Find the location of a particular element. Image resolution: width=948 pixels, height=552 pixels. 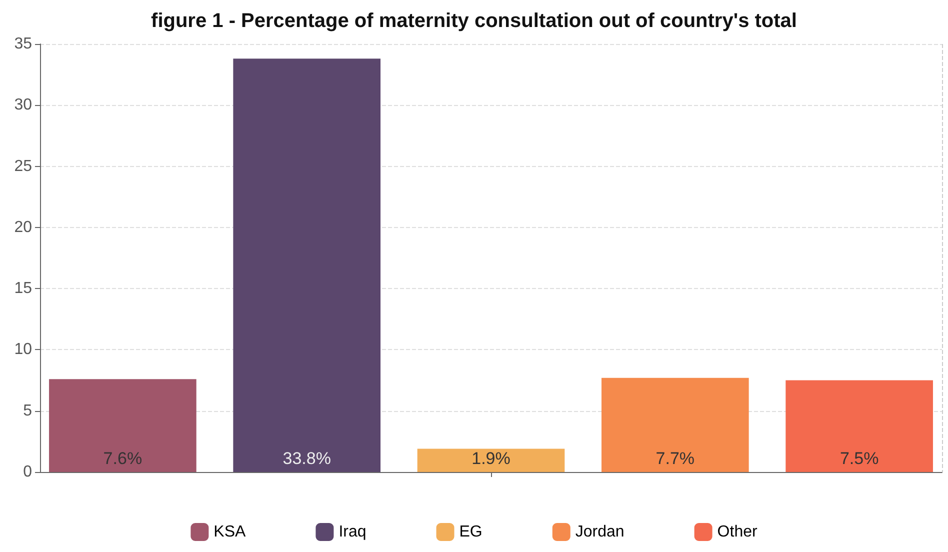

y-tick-label: 15 is located at coordinates (23, 289).